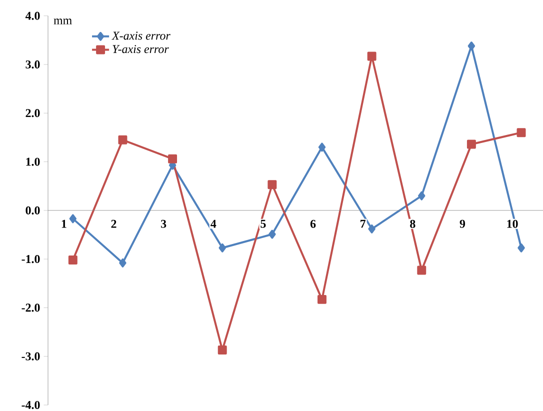  What do you see at coordinates (363, 224) in the screenshot?
I see `x-tick-label: 7` at bounding box center [363, 224].